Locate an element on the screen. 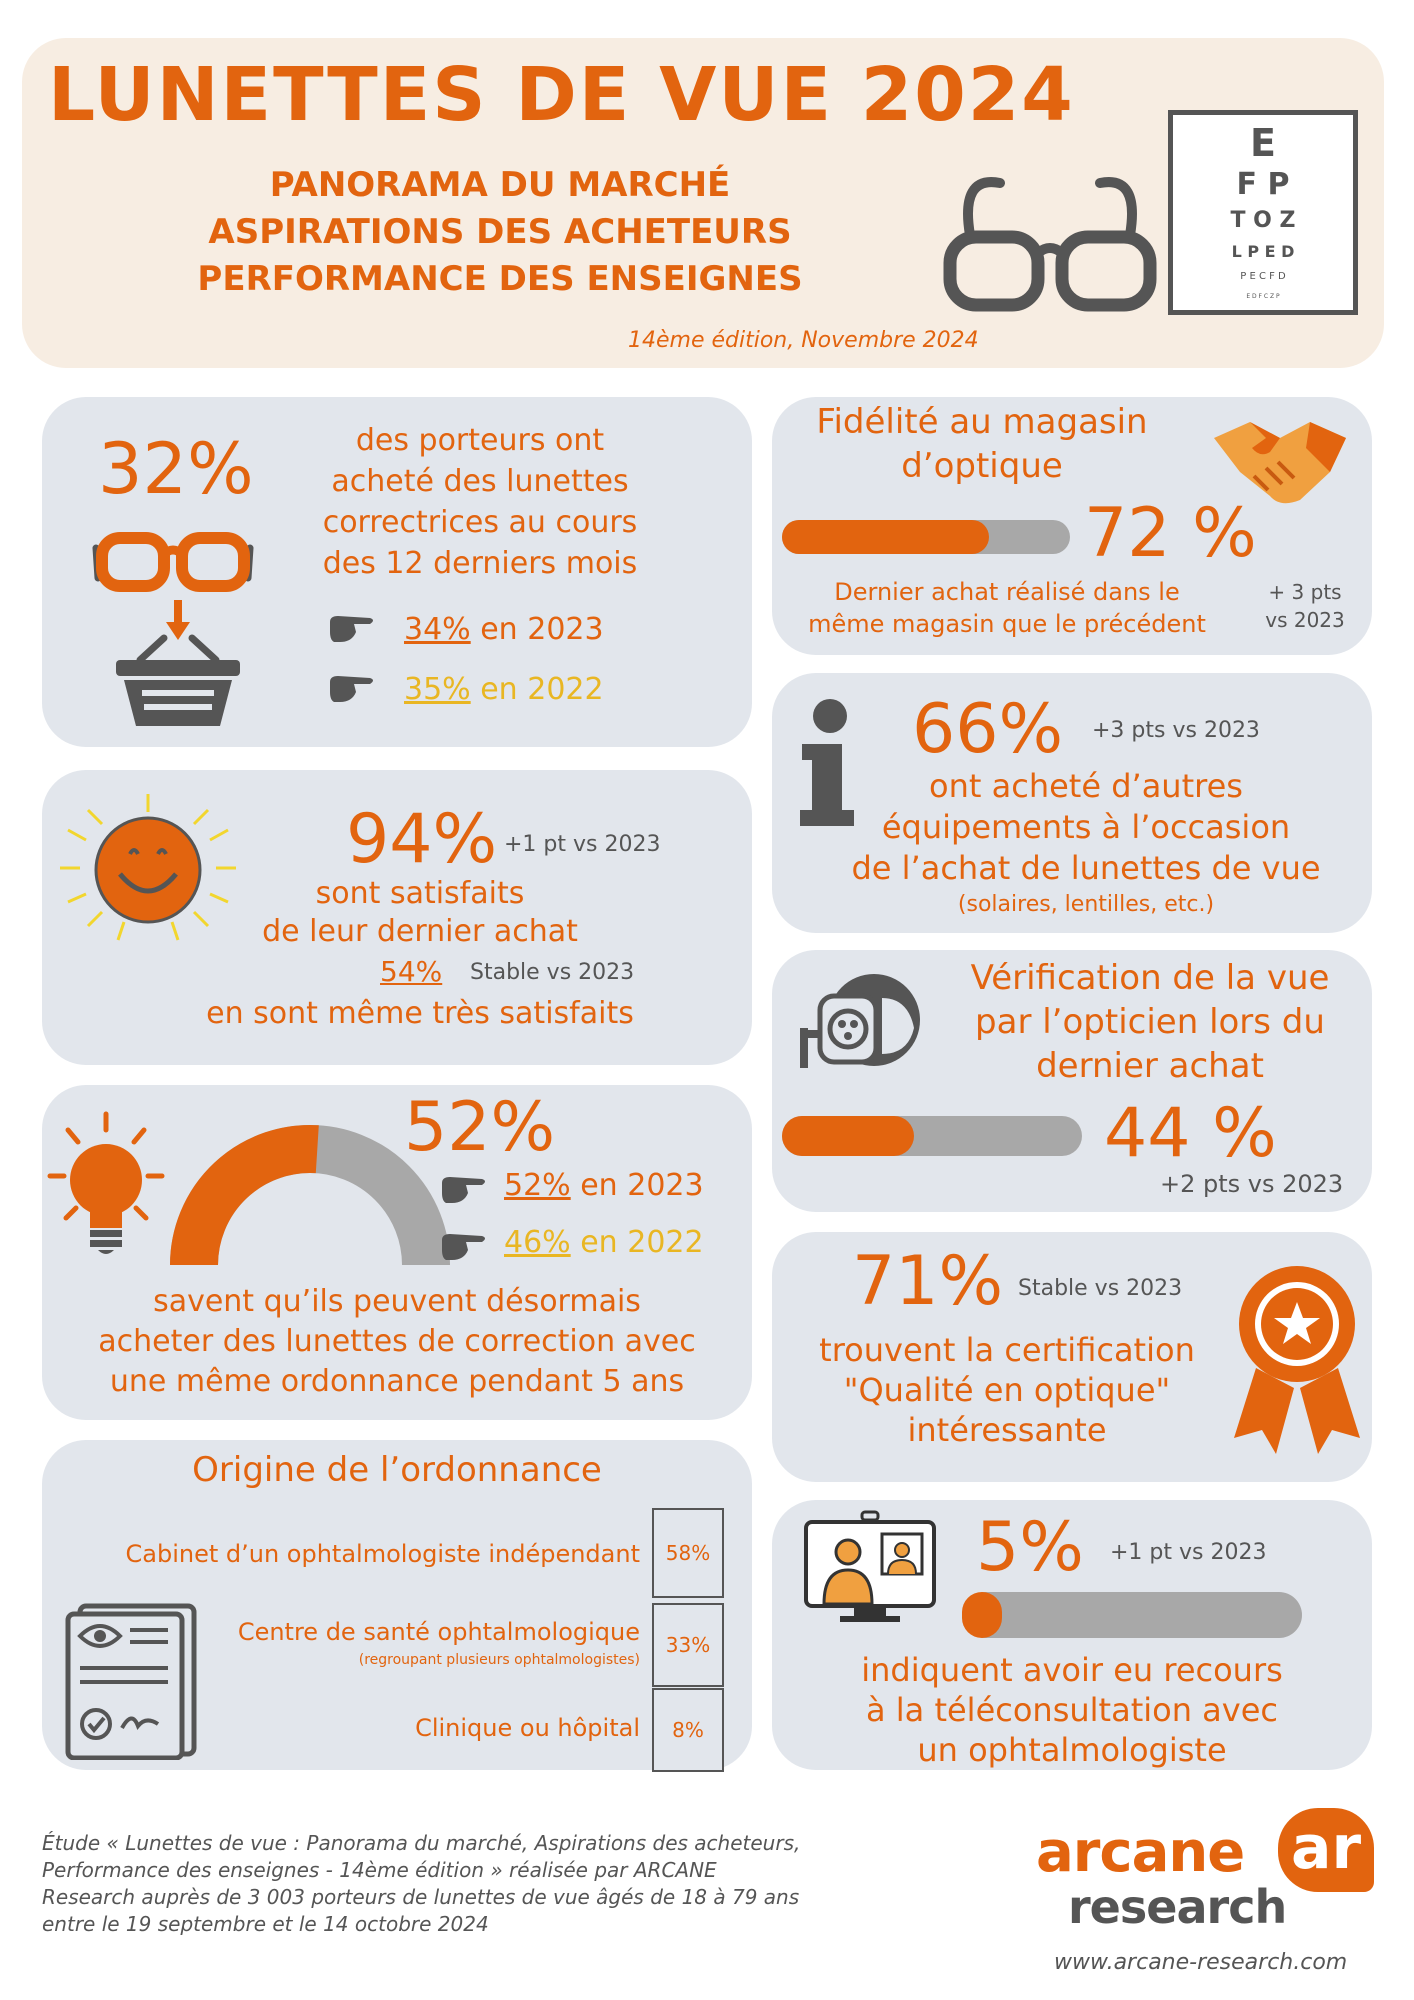 The image size is (1414, 2000). eye-chart-row: F P is located at coordinates (1263, 184).